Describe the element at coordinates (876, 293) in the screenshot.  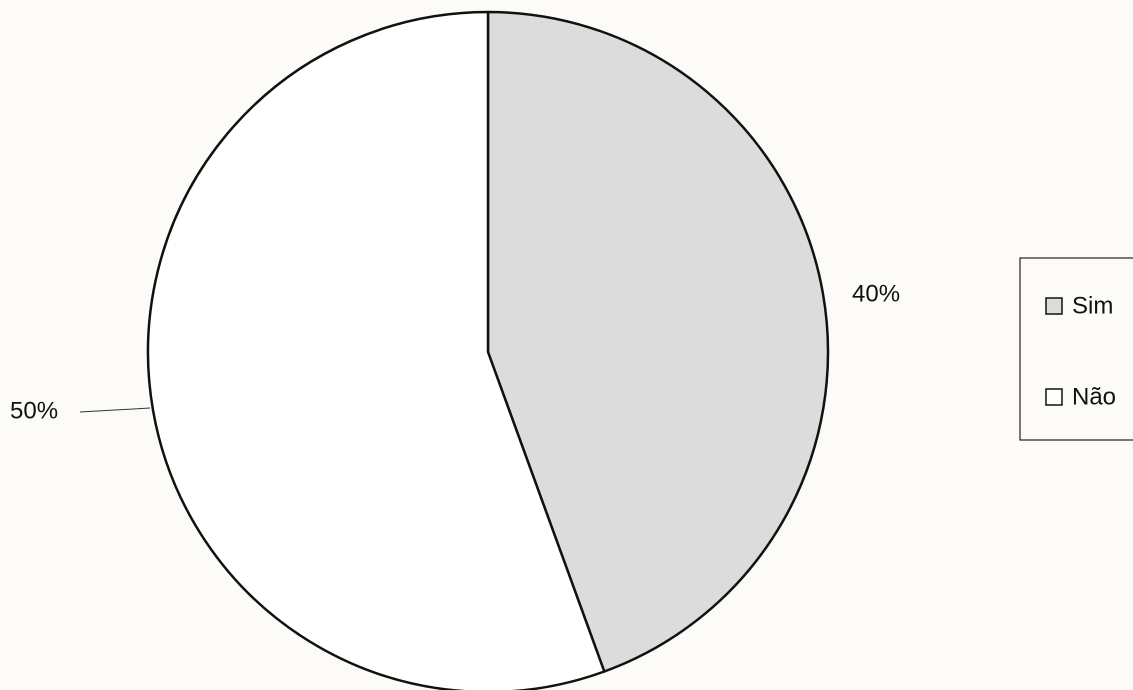
I see `data-label: 40%` at that location.